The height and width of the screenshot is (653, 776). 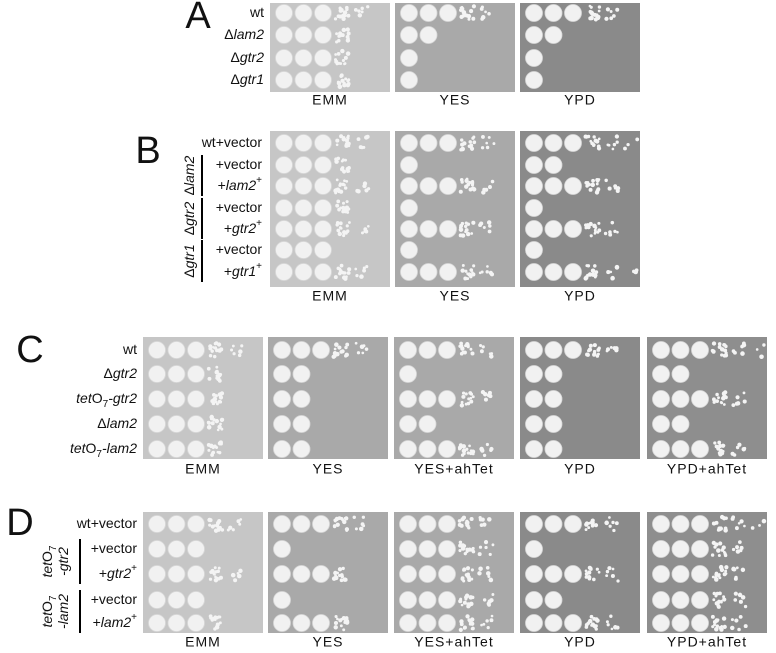 I want to click on group-label: -gtr2, so click(x=63, y=561).